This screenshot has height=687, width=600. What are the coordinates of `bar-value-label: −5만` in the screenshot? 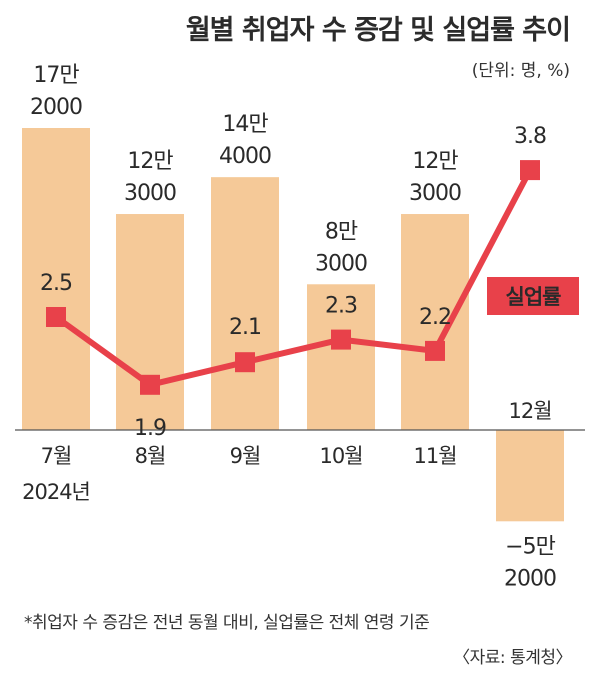 It's located at (530, 546).